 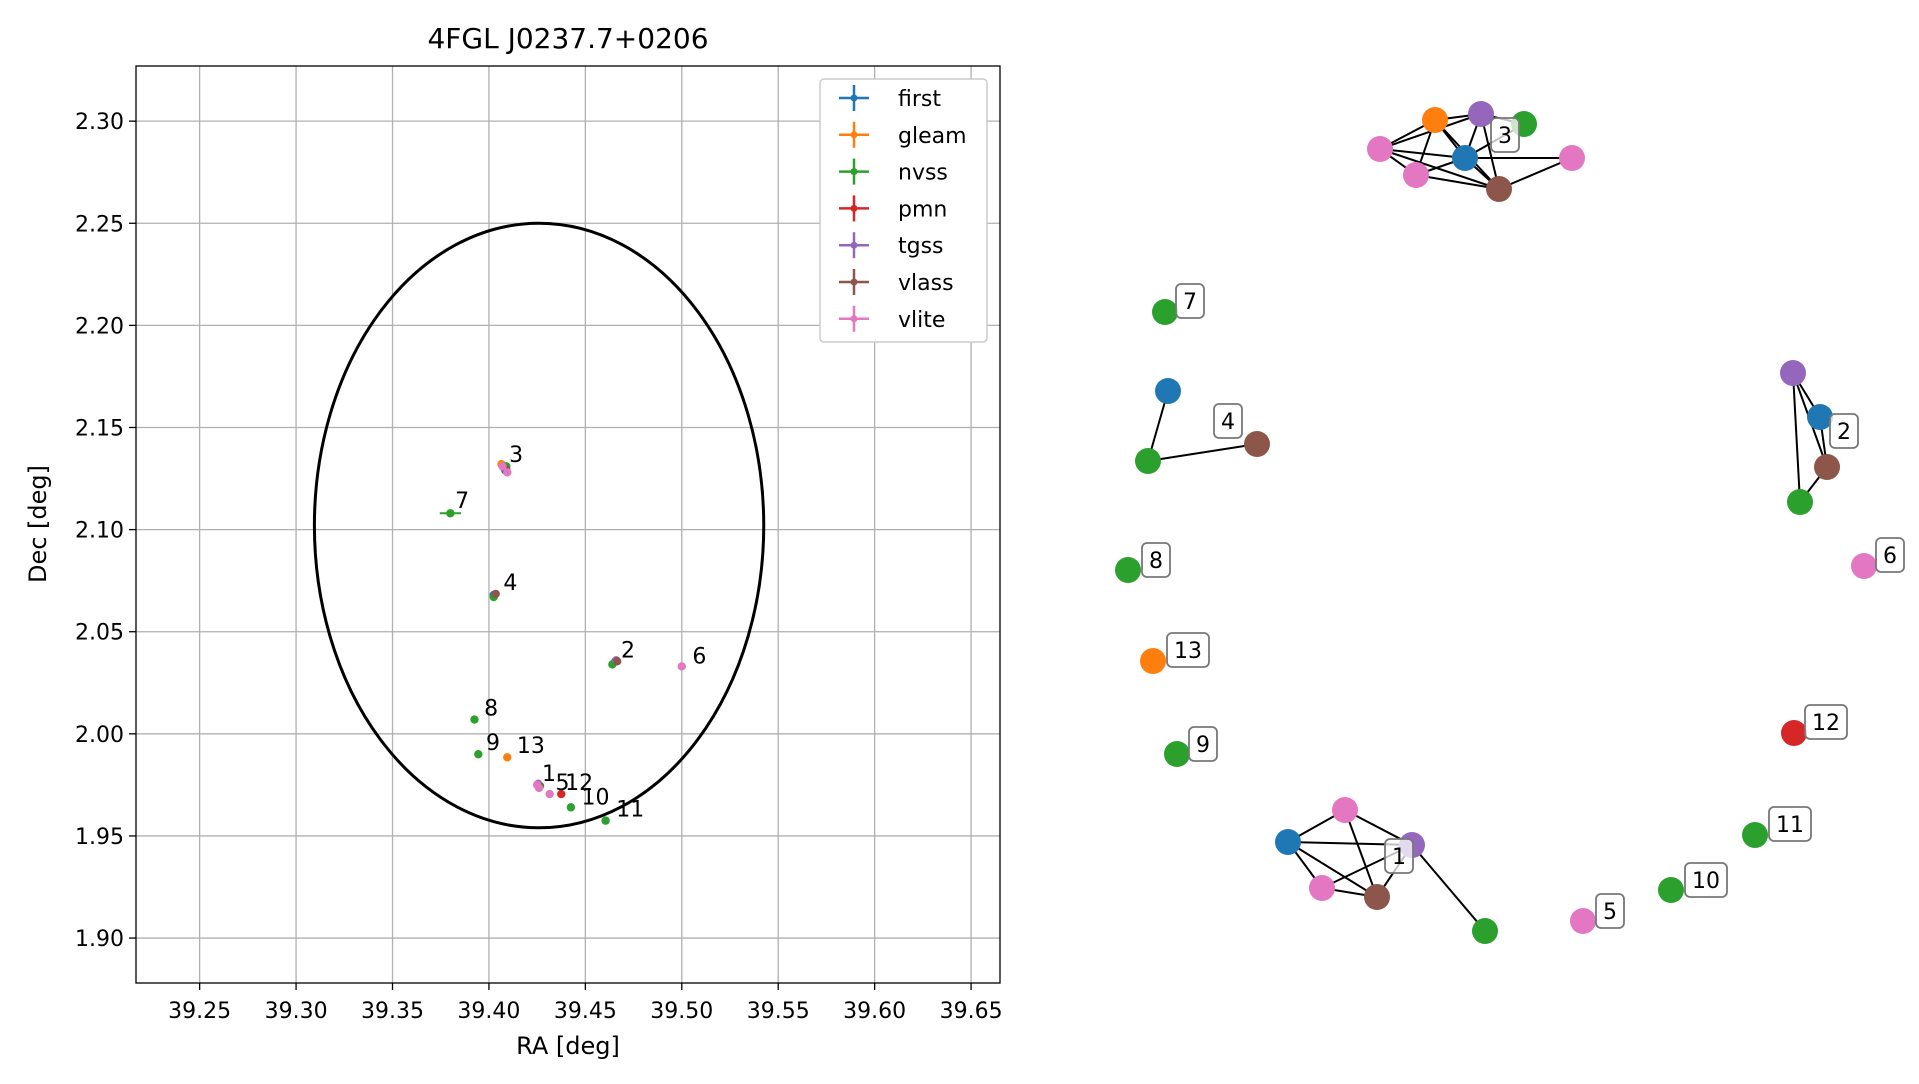 What do you see at coordinates (567, 38) in the screenshot?
I see `chart-title: 4FGL J0237.7+0206` at bounding box center [567, 38].